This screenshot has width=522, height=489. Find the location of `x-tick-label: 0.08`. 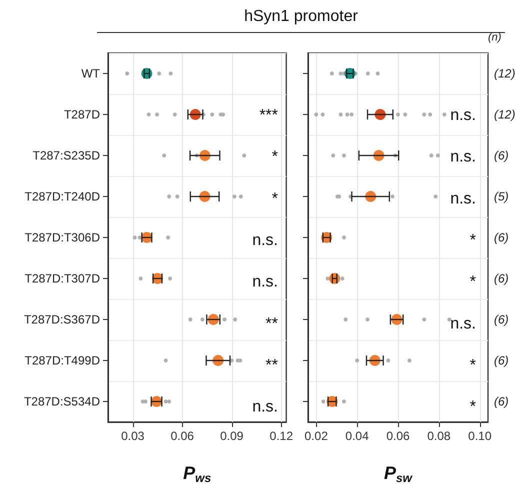

x-tick-label: 0.08 is located at coordinates (439, 436).